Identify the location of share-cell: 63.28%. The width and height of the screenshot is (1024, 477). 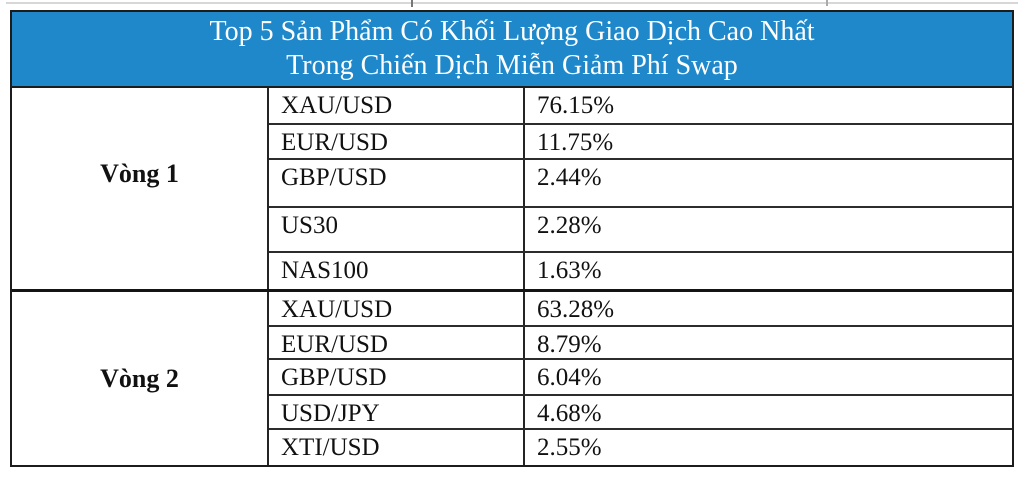
(576, 309).